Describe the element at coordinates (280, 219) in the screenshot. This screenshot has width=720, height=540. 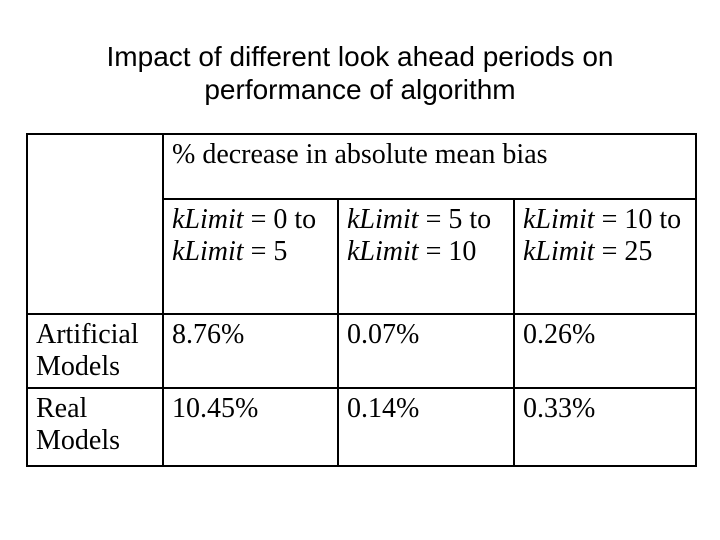
I see `klimit-range: = 0 to` at that location.